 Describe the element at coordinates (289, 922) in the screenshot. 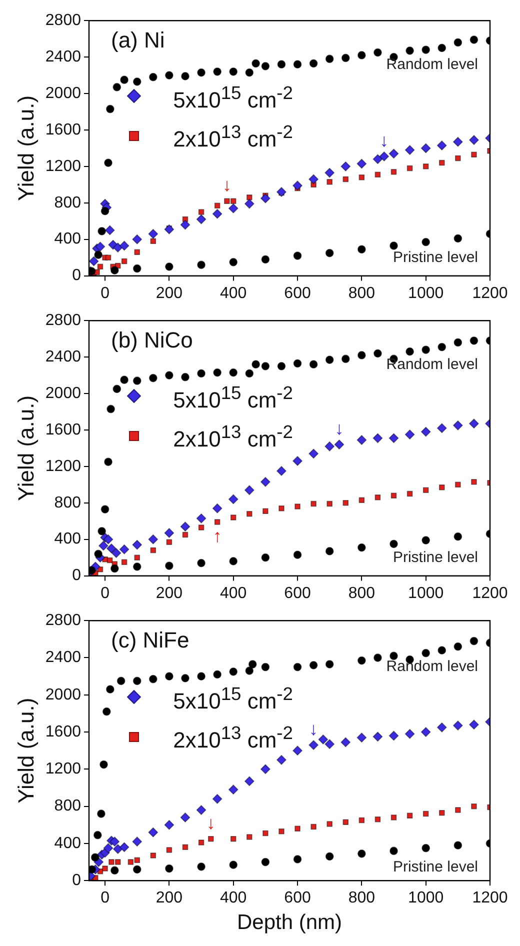

I see `x-axis-title: Depth (nm)` at that location.